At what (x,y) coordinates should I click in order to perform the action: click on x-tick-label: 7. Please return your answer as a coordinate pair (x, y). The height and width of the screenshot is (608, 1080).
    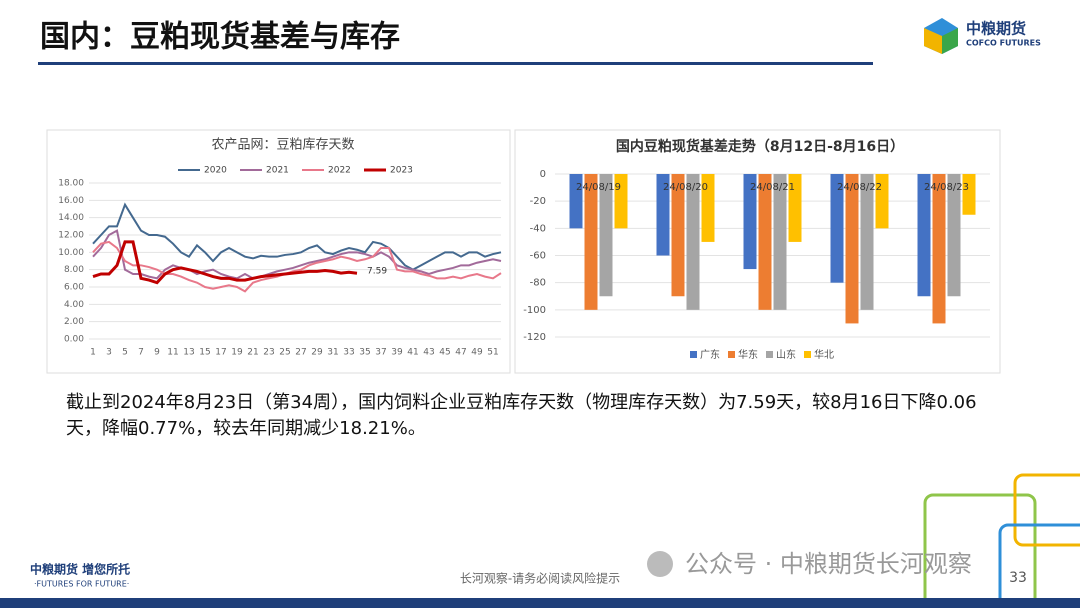
    Looking at the image, I should click on (141, 353).